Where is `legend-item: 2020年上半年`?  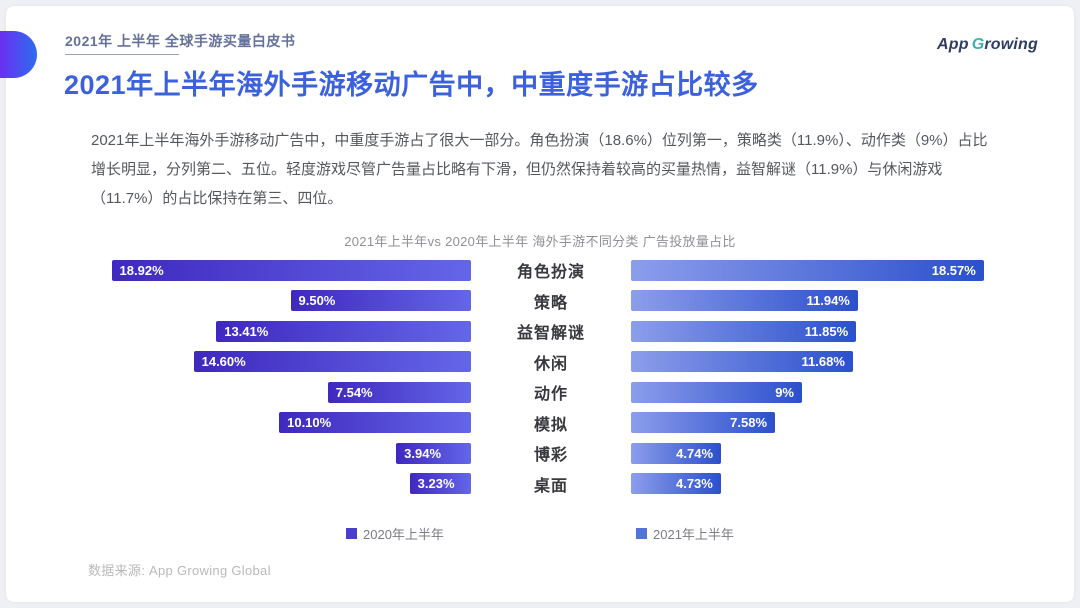 legend-item: 2020年上半年 is located at coordinates (395, 533).